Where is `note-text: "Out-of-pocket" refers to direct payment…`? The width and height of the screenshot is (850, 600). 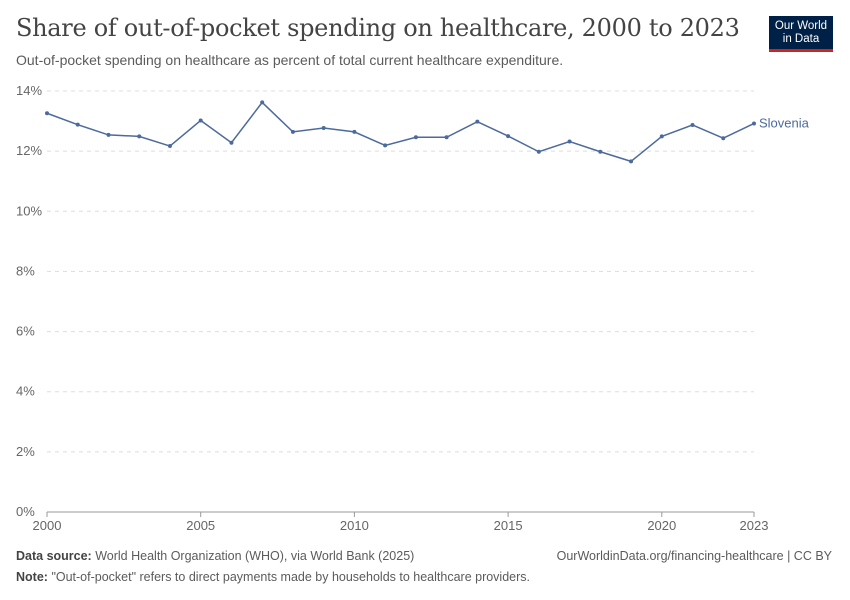
note-text: "Out-of-pocket" refers to direct payment… is located at coordinates (290, 577).